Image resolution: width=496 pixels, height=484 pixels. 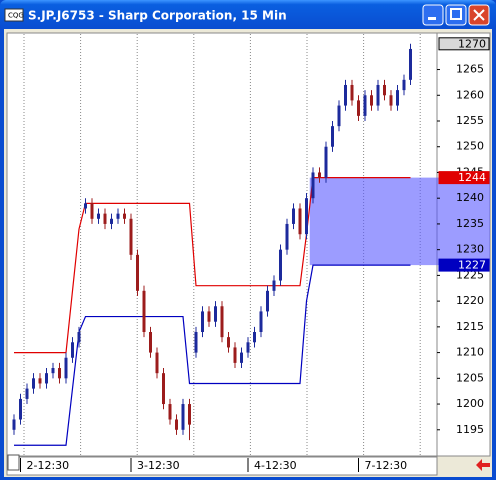 What do you see at coordinates (13, 462) in the screenshot?
I see `corner-box` at bounding box center [13, 462].